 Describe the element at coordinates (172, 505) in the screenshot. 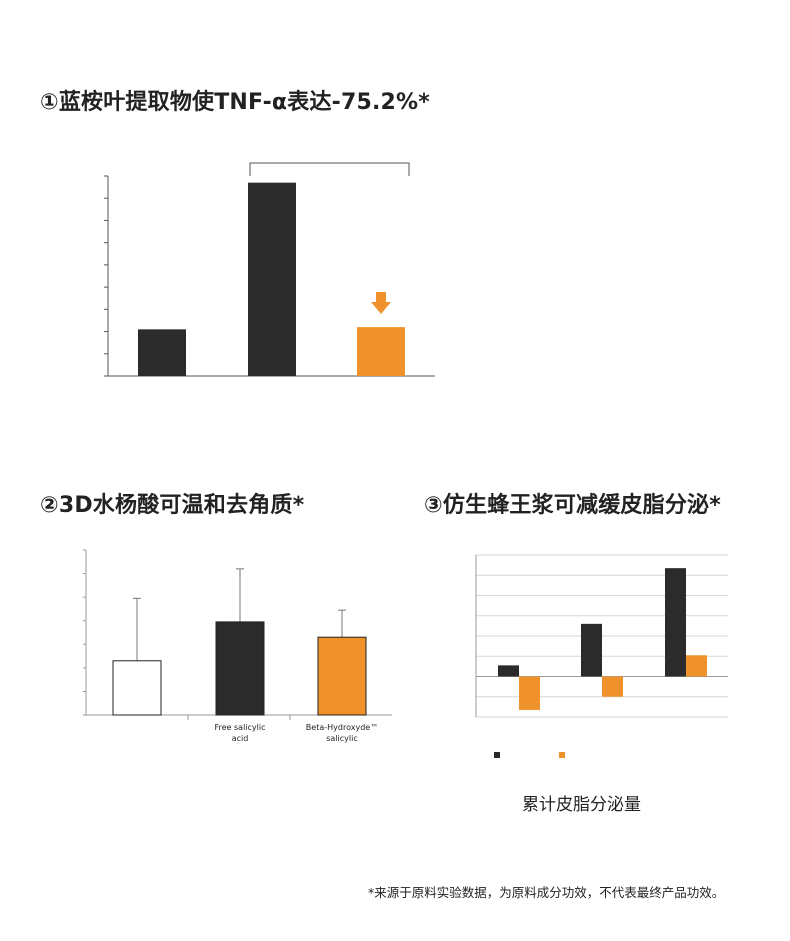

I see `chart2-title: ②3D水杨酸可温和去角质*` at that location.